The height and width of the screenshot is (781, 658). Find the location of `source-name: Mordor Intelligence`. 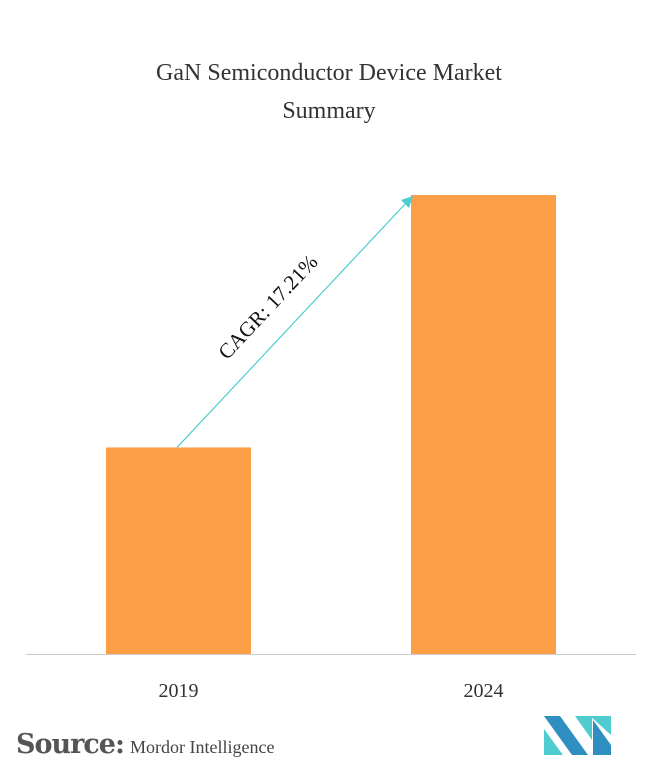

source-name: Mordor Intelligence is located at coordinates (202, 747).